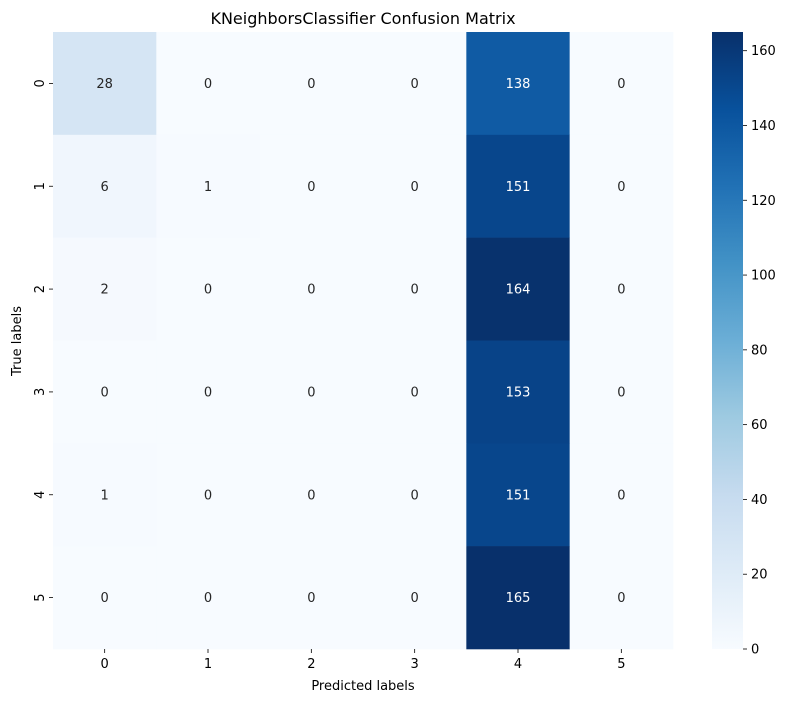 The height and width of the screenshot is (705, 789). I want to click on cell-value-label: 6, so click(105, 187).